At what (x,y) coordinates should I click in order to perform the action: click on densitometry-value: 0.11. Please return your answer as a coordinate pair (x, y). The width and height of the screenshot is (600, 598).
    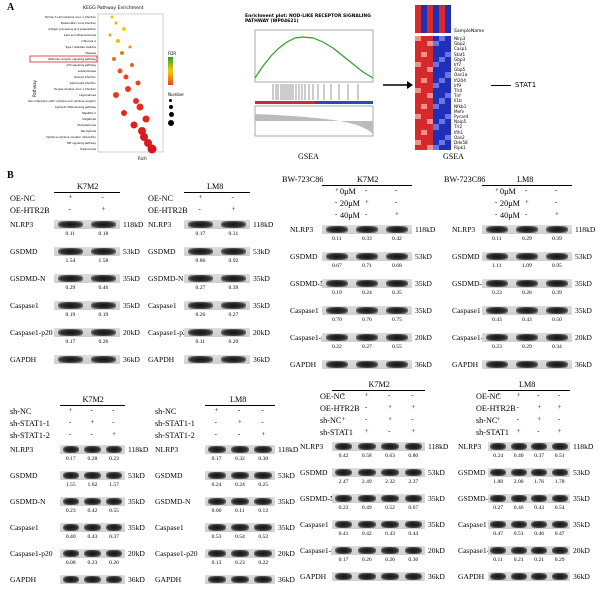
    Looking at the image, I should click on (337, 239).